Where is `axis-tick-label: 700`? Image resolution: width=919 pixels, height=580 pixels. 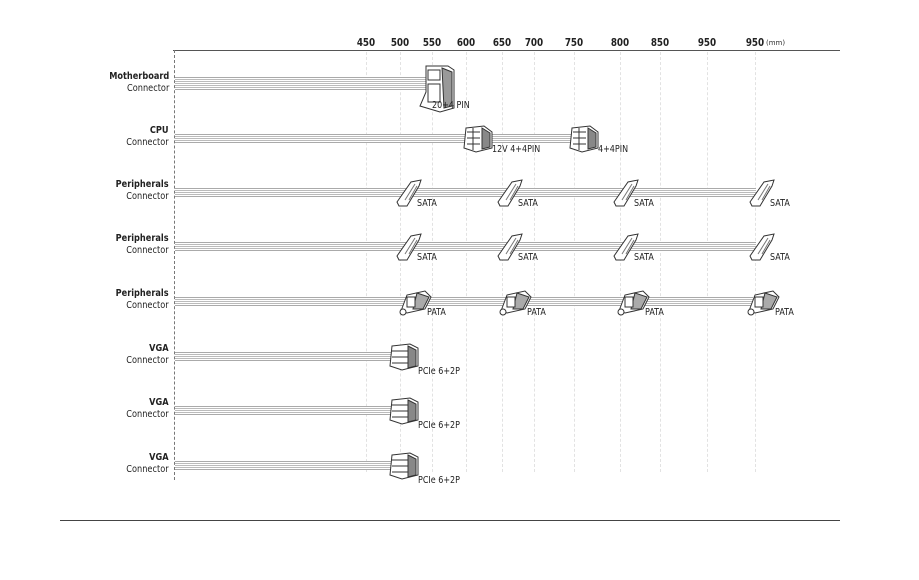 axis-tick-label: 700 is located at coordinates (534, 42).